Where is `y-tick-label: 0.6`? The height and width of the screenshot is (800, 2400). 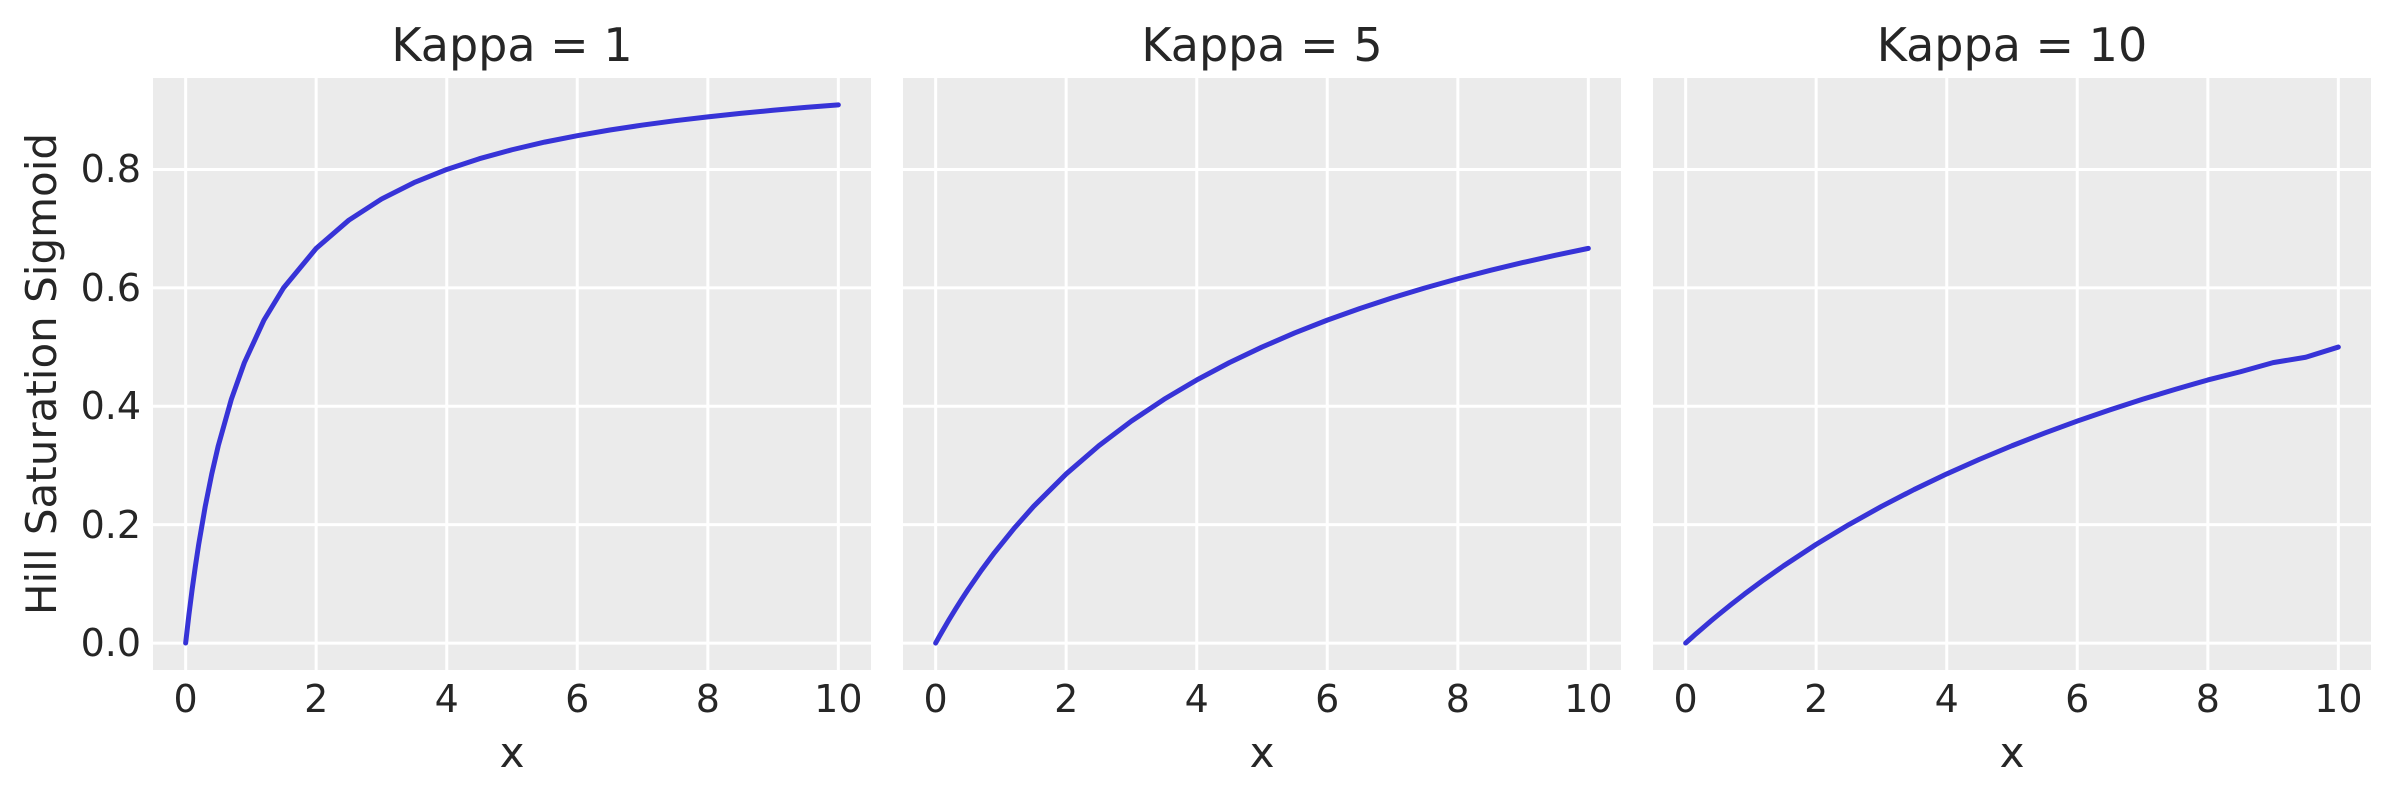
y-tick-label: 0.6 is located at coordinates (110, 287).